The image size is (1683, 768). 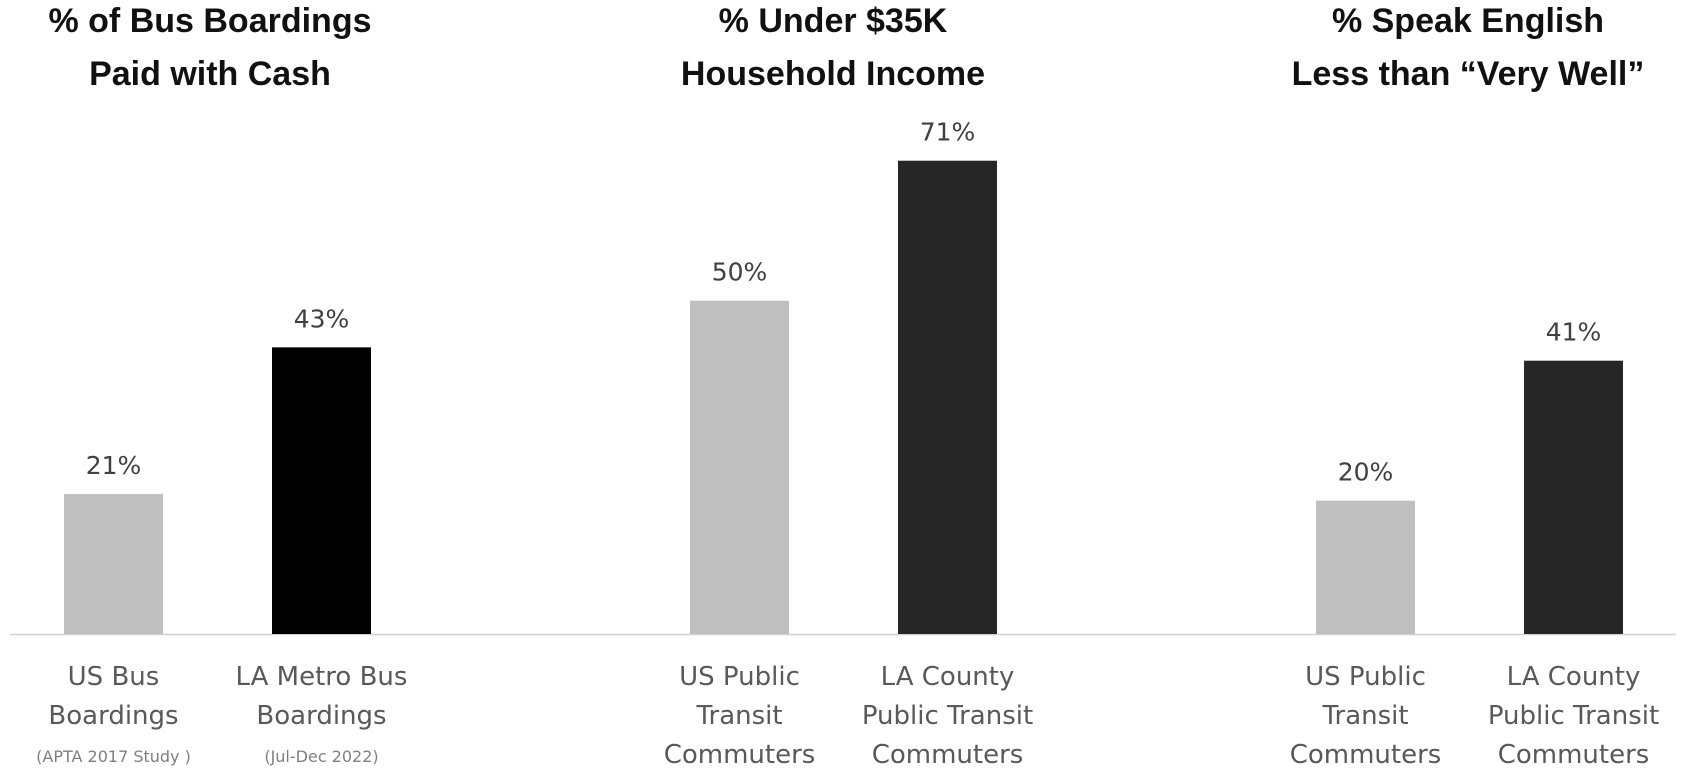 I want to click on category-note: (APTA 2017 Study ), so click(x=113, y=756).